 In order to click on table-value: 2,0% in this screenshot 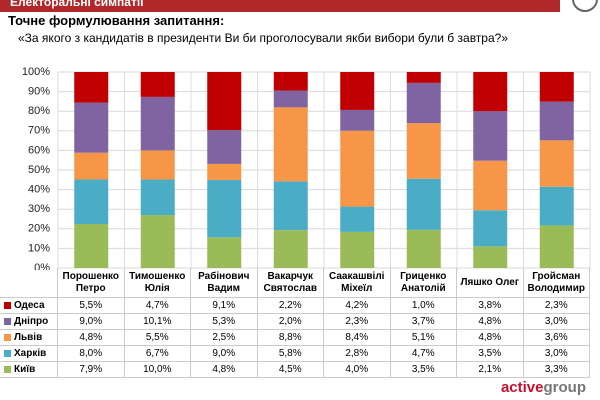, I will do `click(290, 322)`.